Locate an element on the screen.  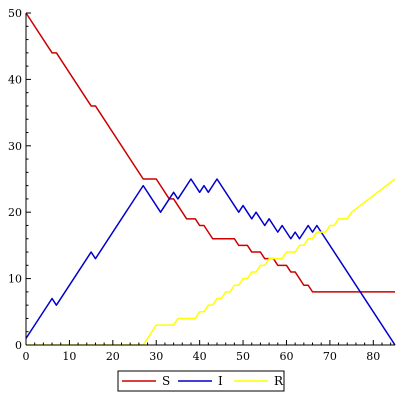
x-tick-label: 70 is located at coordinates (330, 356).